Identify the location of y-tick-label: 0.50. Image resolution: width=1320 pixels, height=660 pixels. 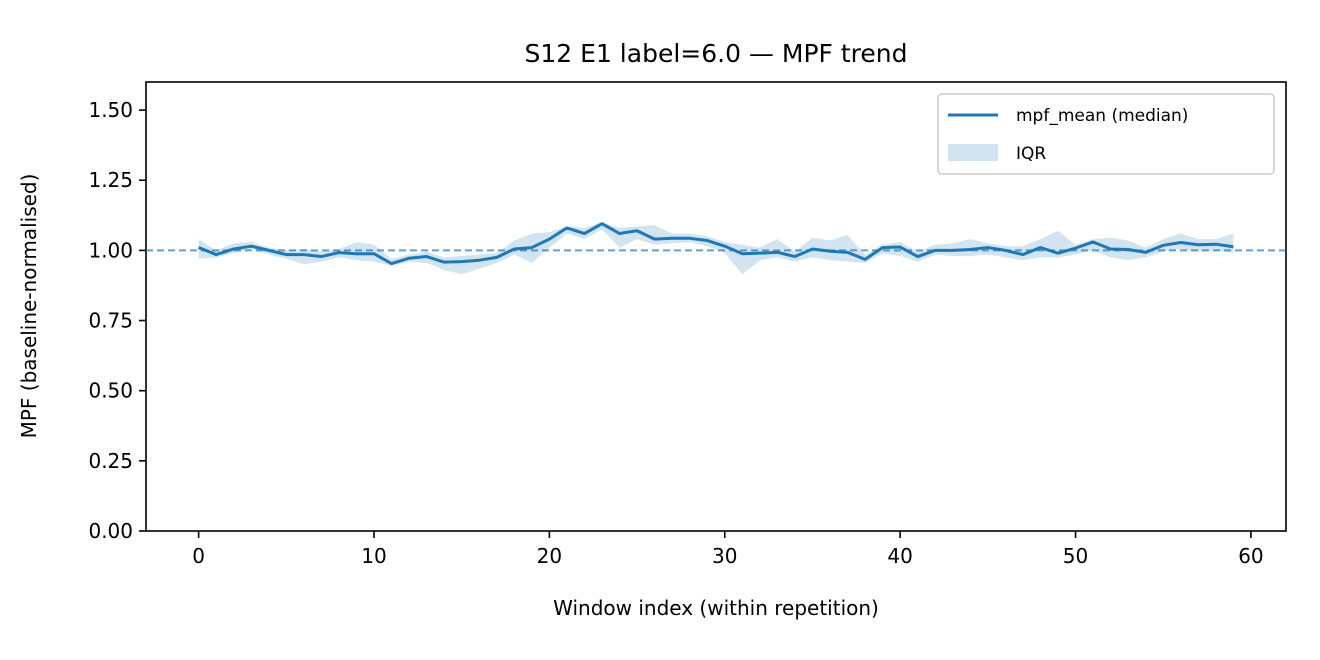
(110, 391).